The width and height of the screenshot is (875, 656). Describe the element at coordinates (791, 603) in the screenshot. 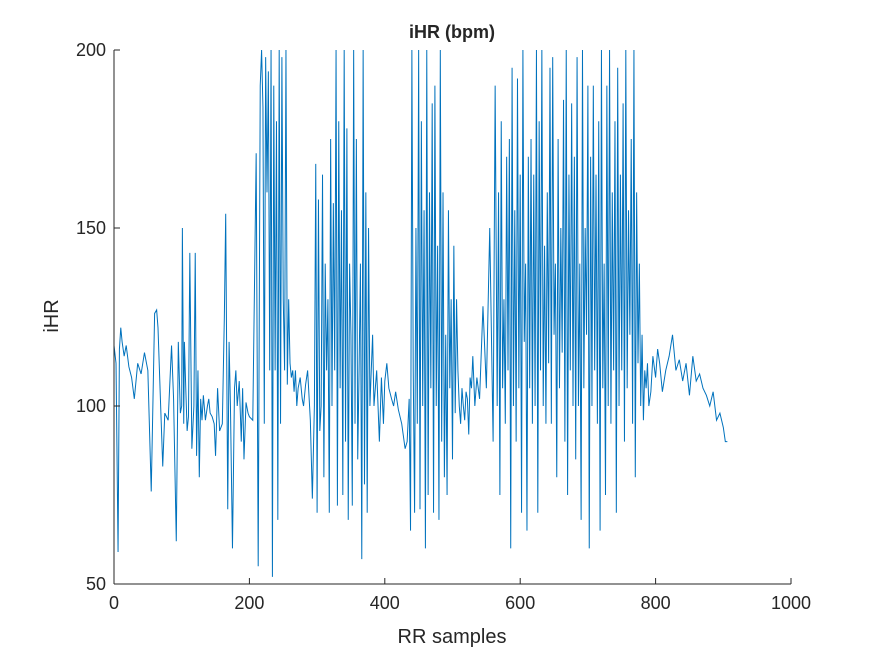

I see `x-tick-label: 1000` at that location.